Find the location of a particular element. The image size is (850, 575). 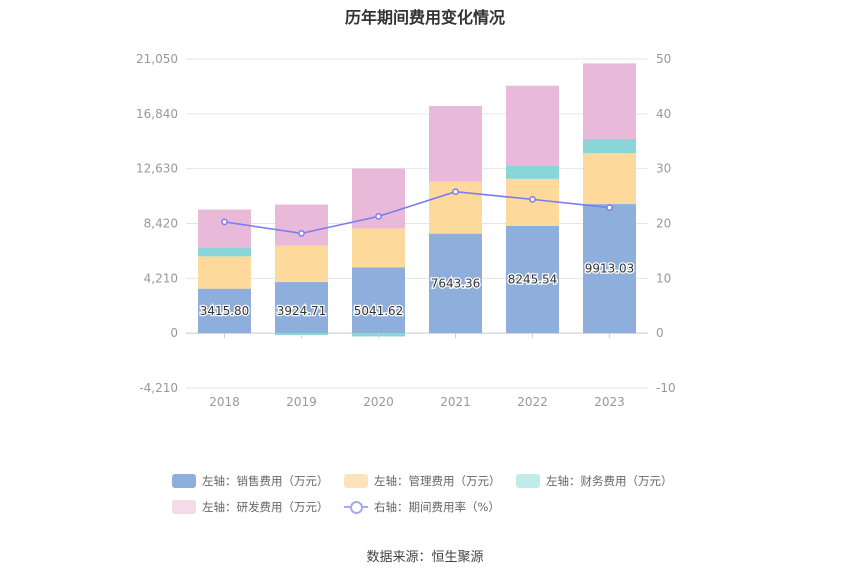

legend-line-marker is located at coordinates (356, 507).